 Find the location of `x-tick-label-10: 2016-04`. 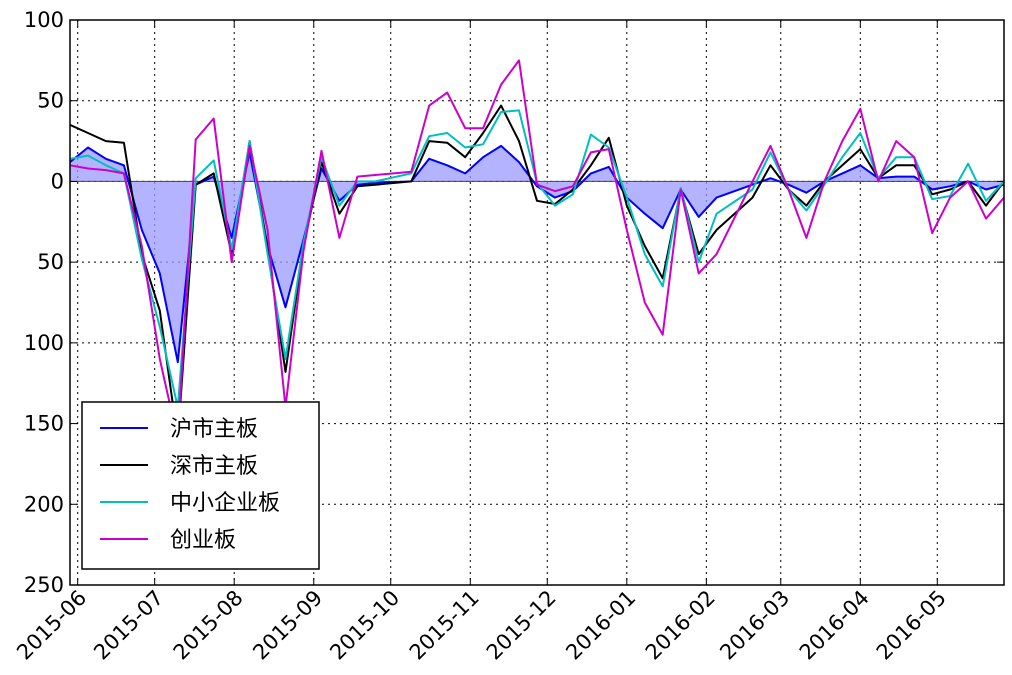

x-tick-label-10: 2016-04 is located at coordinates (834, 625).